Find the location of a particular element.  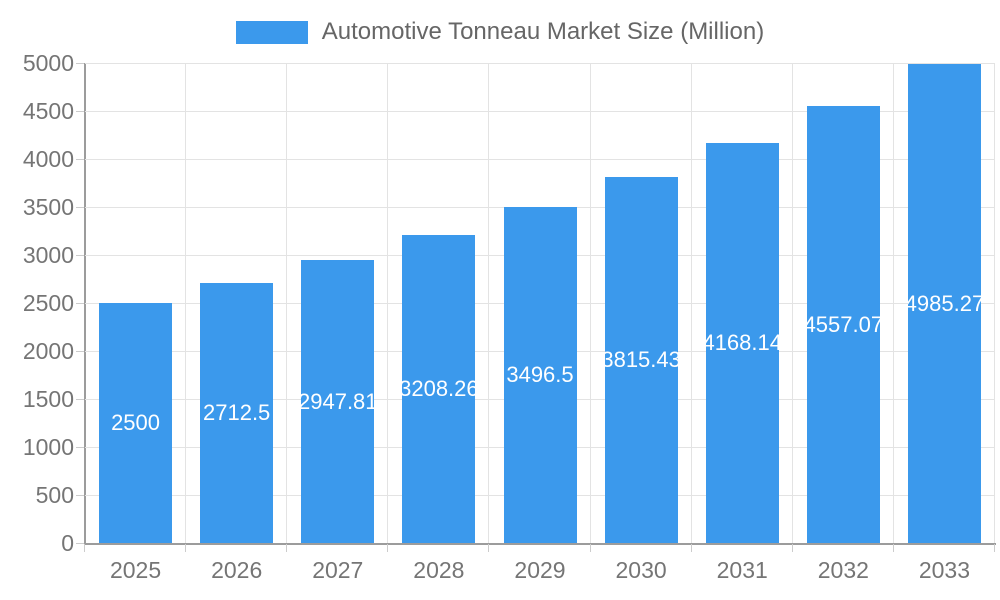

y-tick-label-5000: 5000 is located at coordinates (48, 63).